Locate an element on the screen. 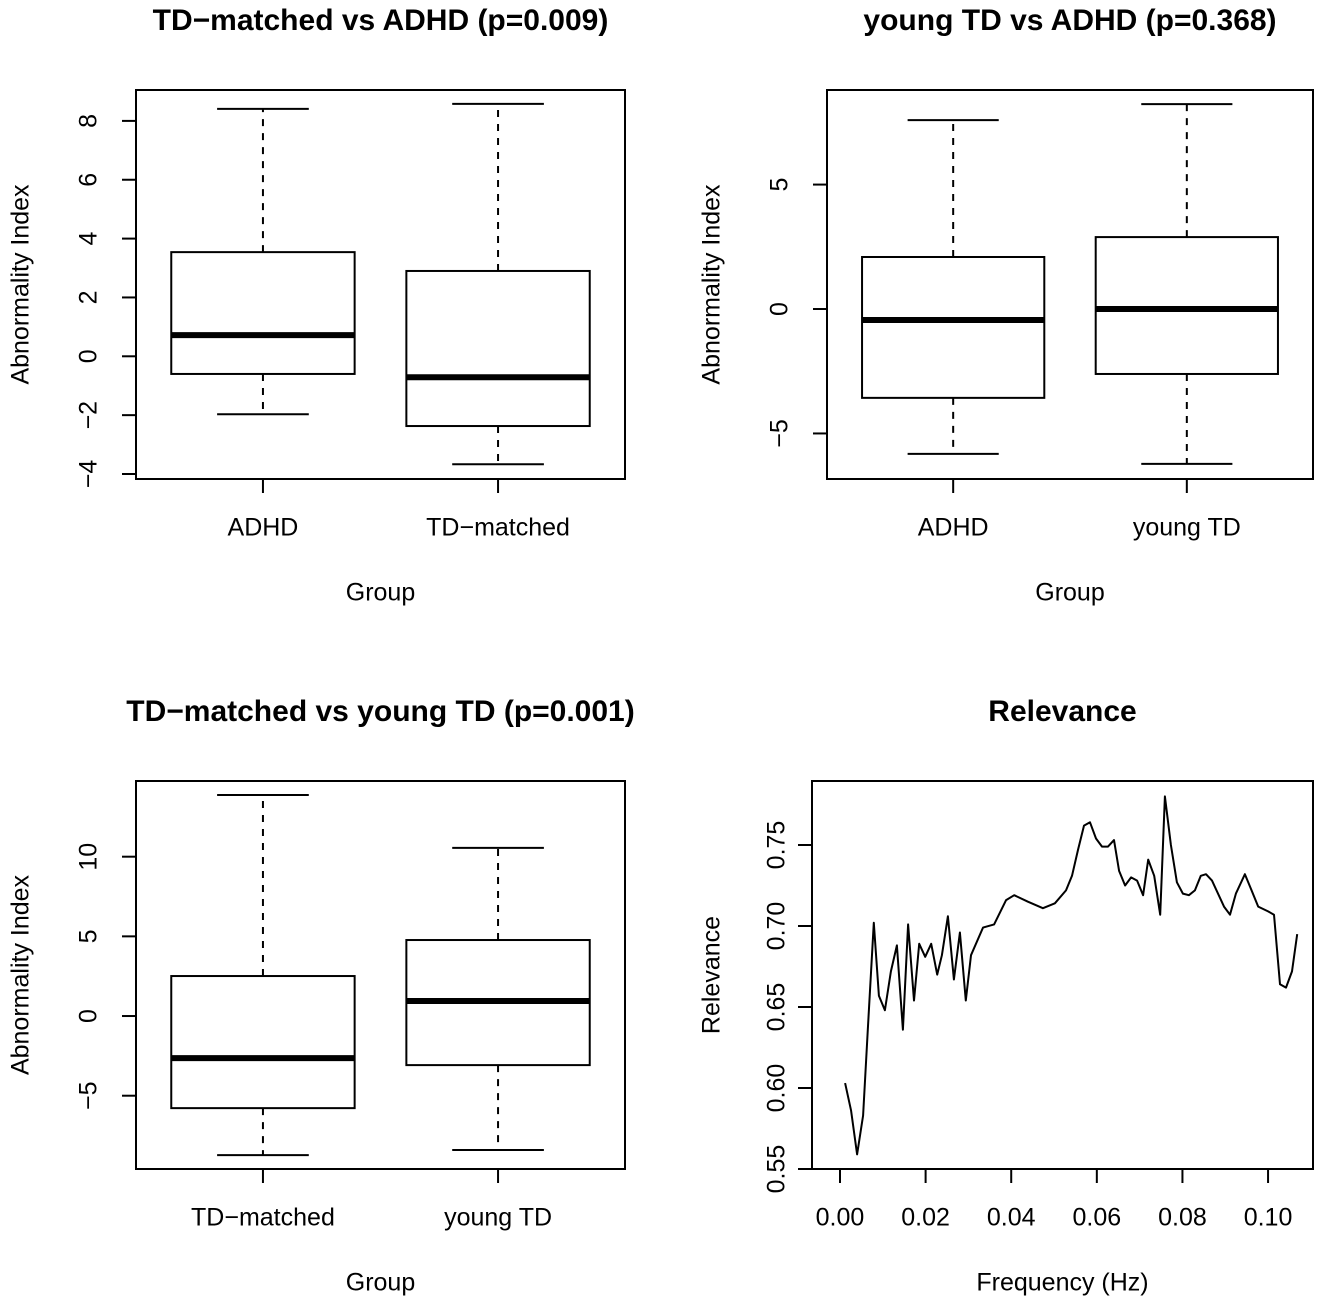 This screenshot has width=1318, height=1301. x-tick-label: 0.04 is located at coordinates (1011, 1218).